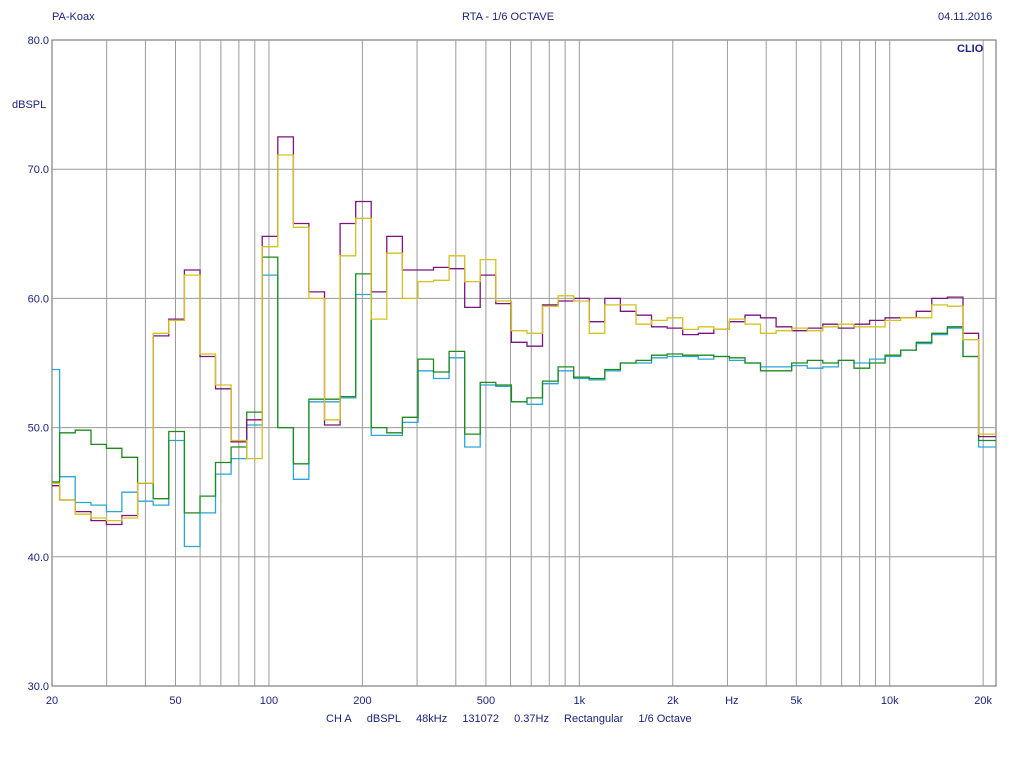  Describe the element at coordinates (362, 701) in the screenshot. I see `x-tick-label: 200` at that location.